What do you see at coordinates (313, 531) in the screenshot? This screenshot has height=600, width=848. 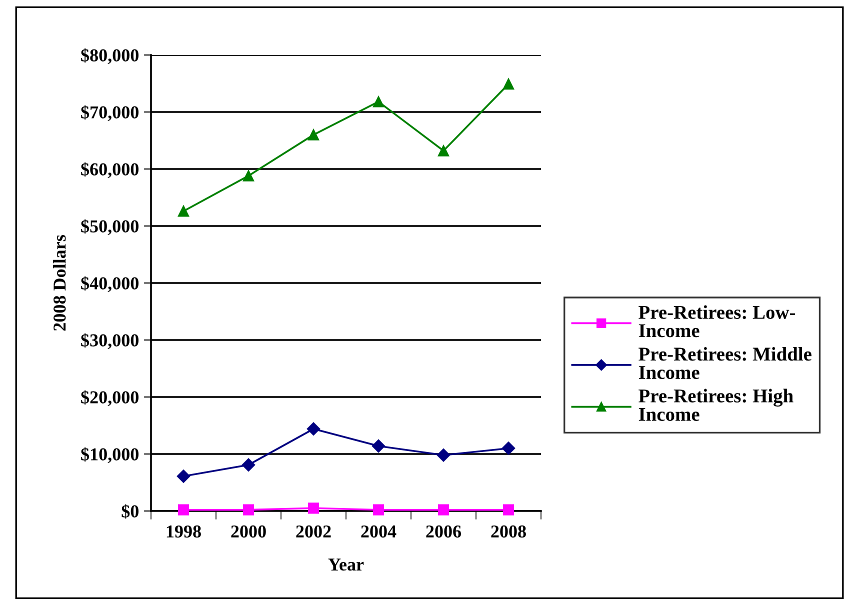 I see `x-tick-label: 2002` at bounding box center [313, 531].